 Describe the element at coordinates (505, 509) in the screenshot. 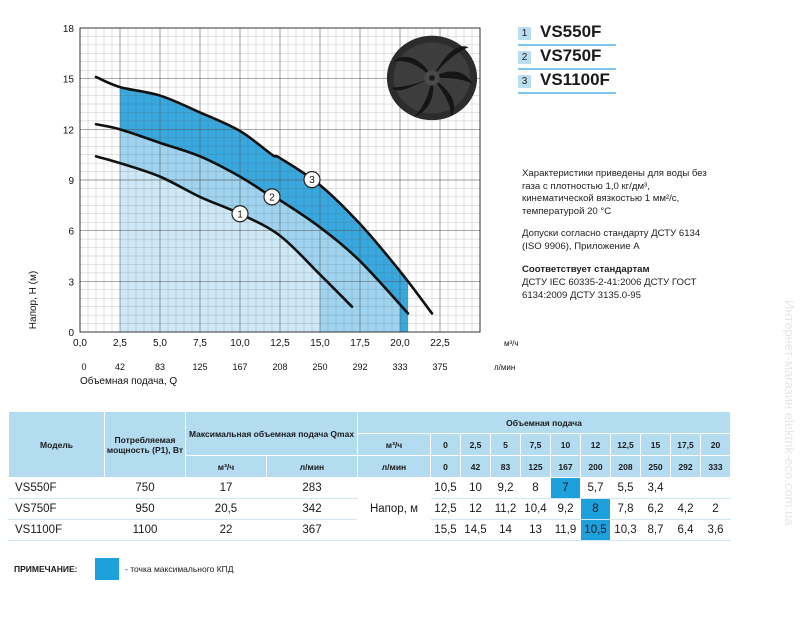

I see `cell-head: 11,2` at that location.